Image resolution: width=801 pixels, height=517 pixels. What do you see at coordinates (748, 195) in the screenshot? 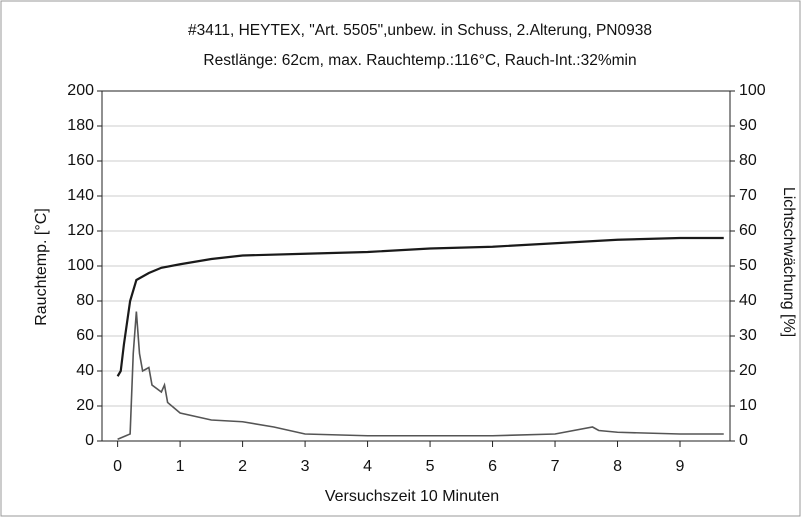
I see `y2-tick-label: 70` at bounding box center [748, 195].